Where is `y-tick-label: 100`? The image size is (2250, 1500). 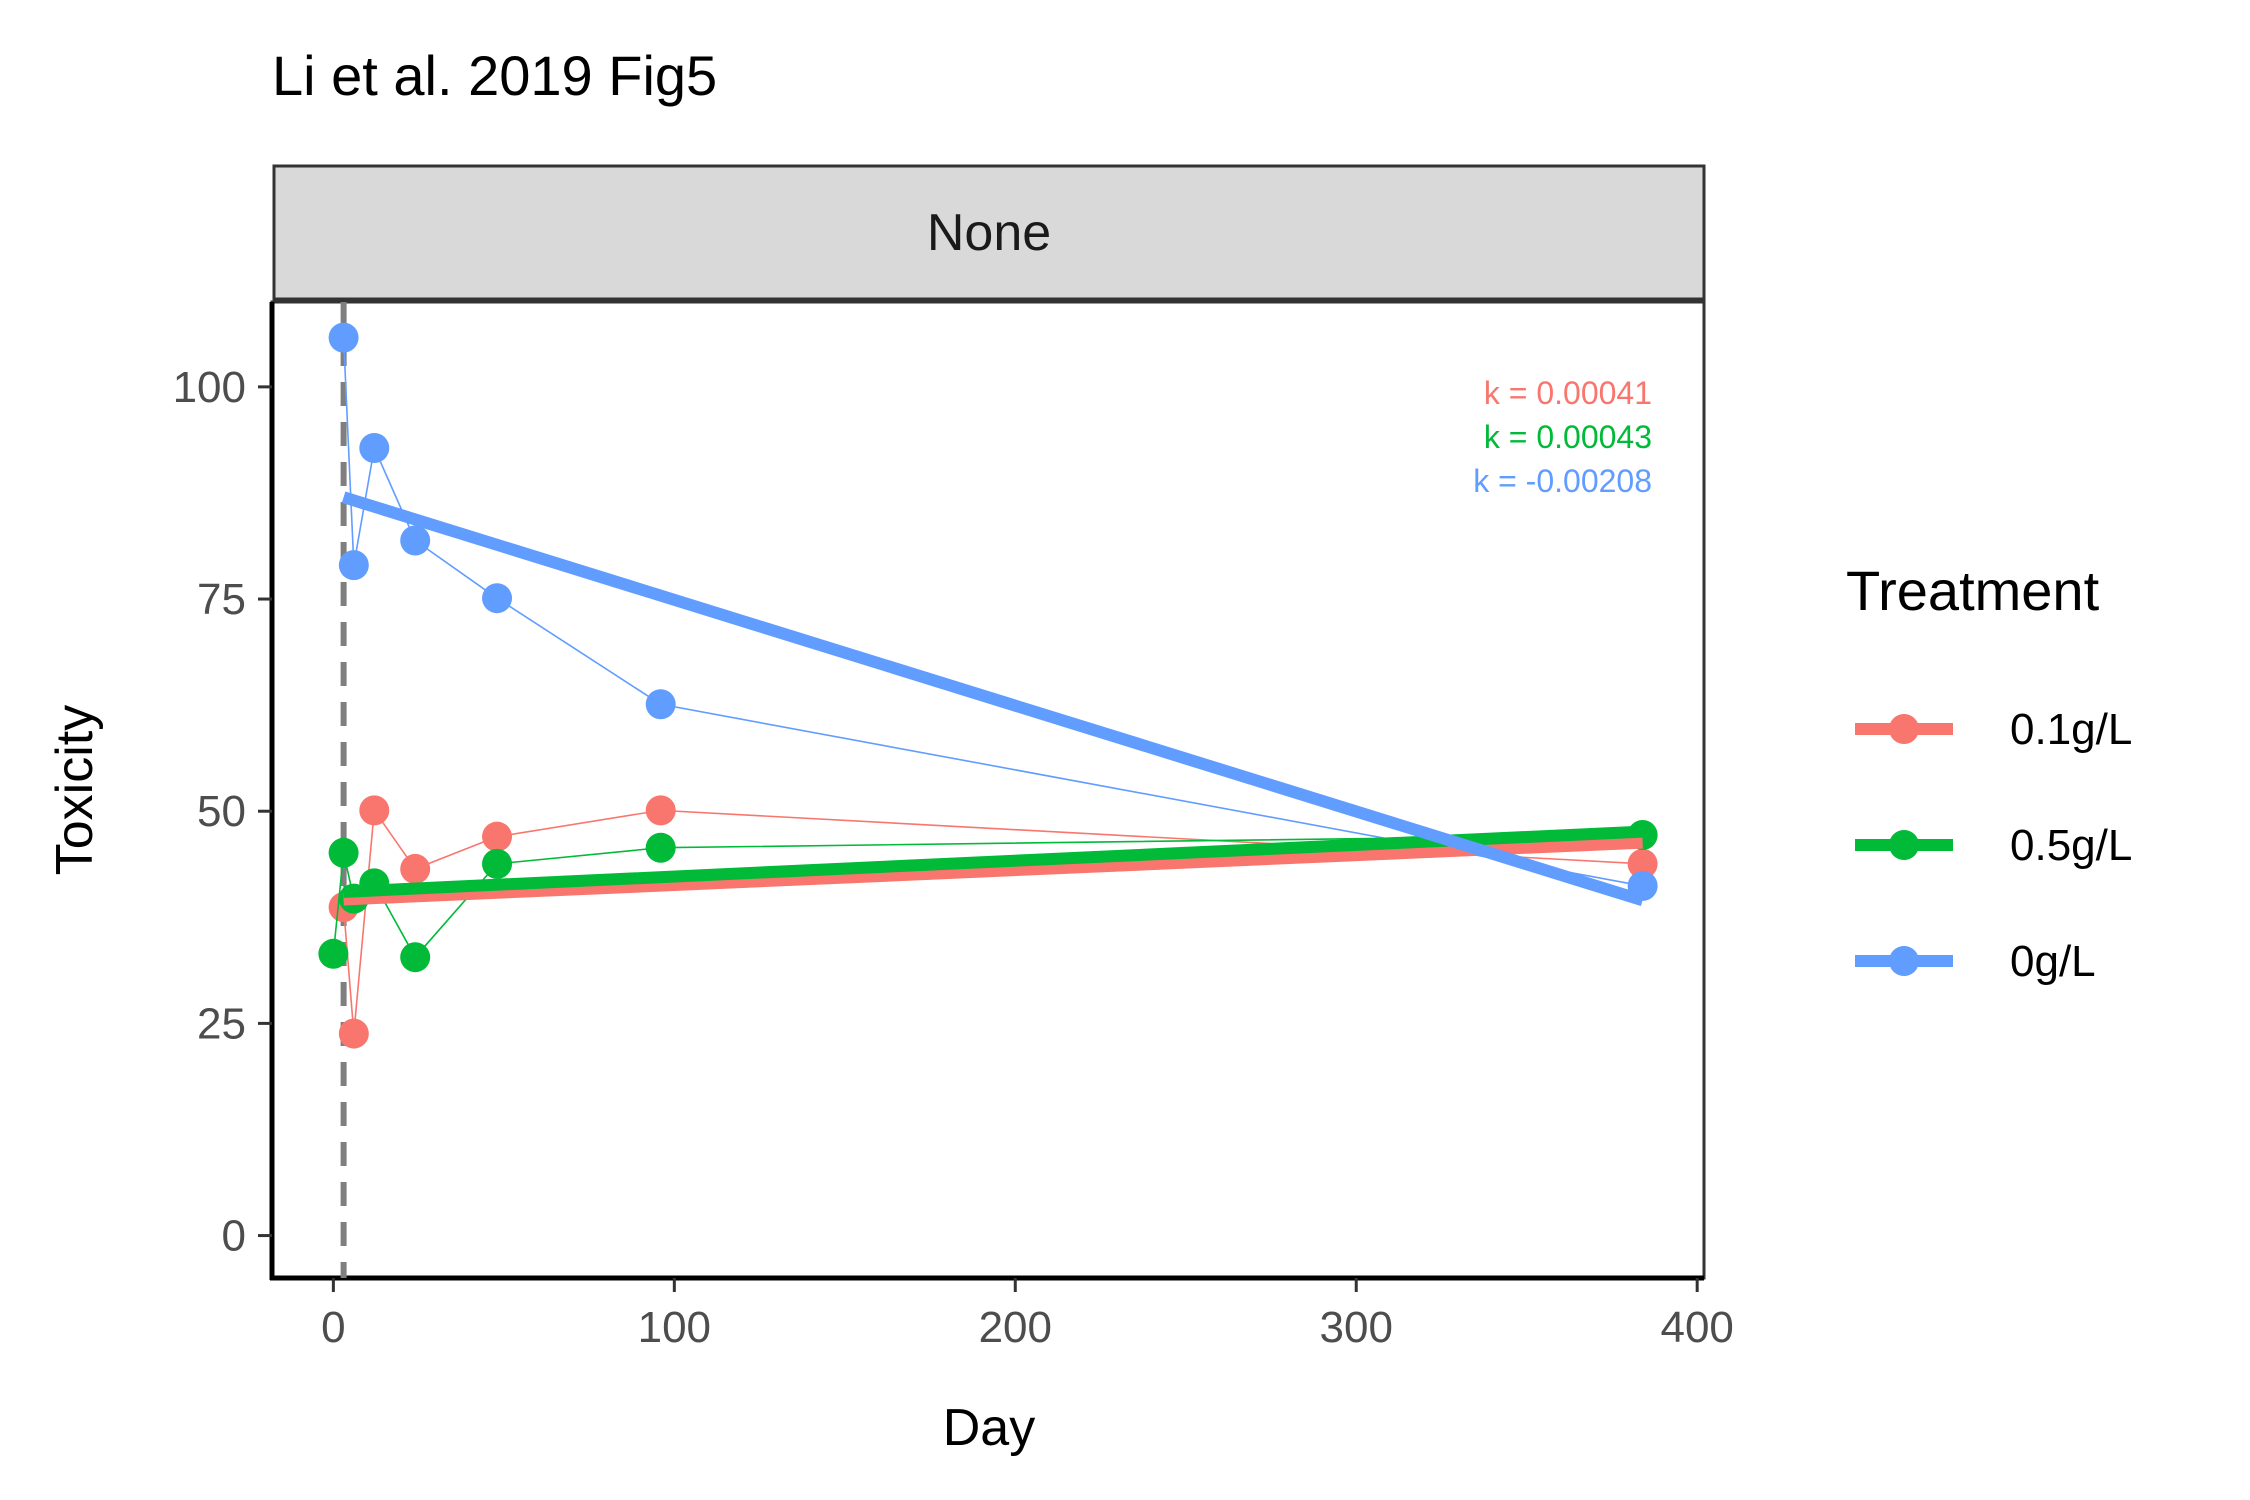 y-tick-label: 100 is located at coordinates (209, 387).